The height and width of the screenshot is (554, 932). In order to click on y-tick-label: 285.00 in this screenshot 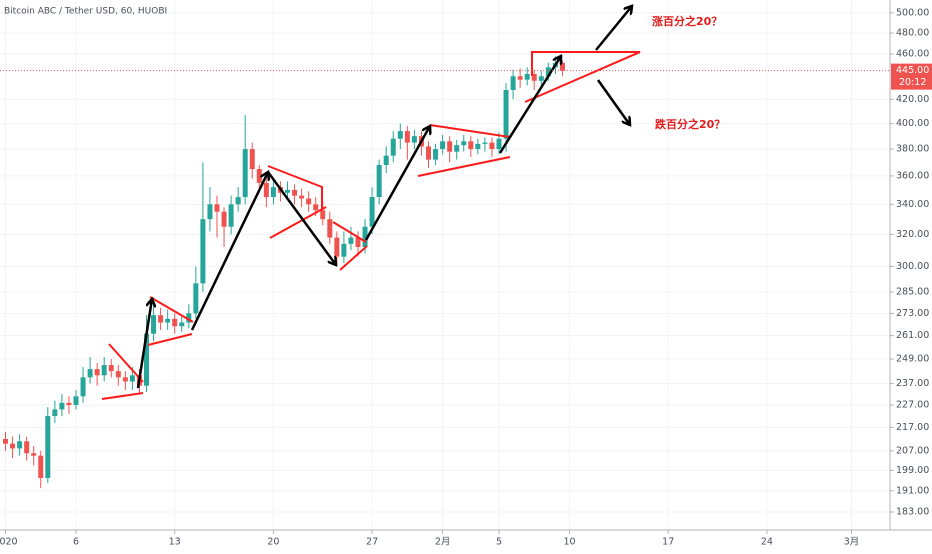, I will do `click(912, 291)`.